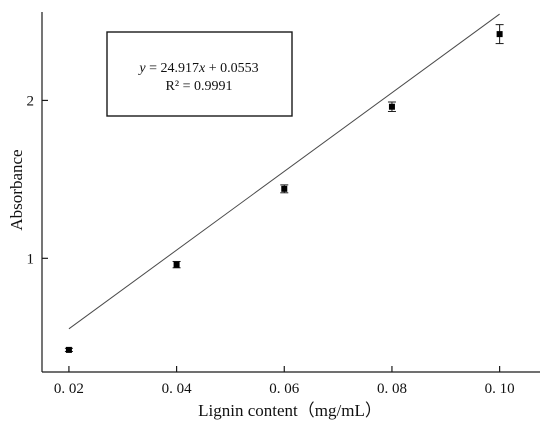  I want to click on equation-y-var: y, so click(141, 68).